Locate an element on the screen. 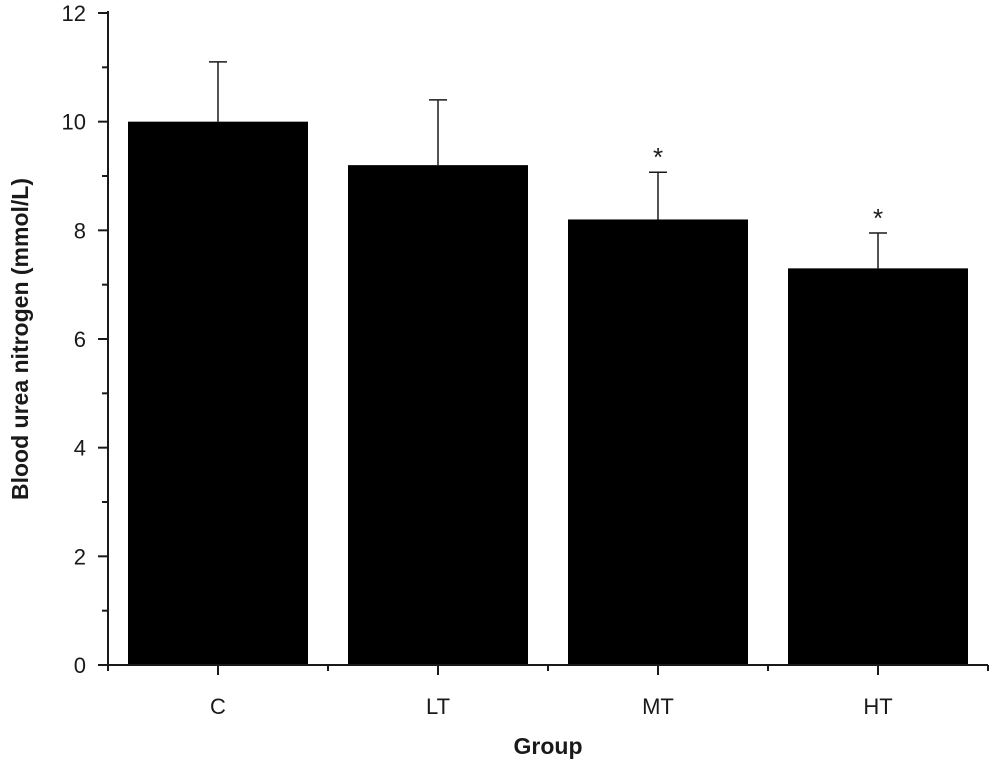  x-axis-title: Group is located at coordinates (548, 746).